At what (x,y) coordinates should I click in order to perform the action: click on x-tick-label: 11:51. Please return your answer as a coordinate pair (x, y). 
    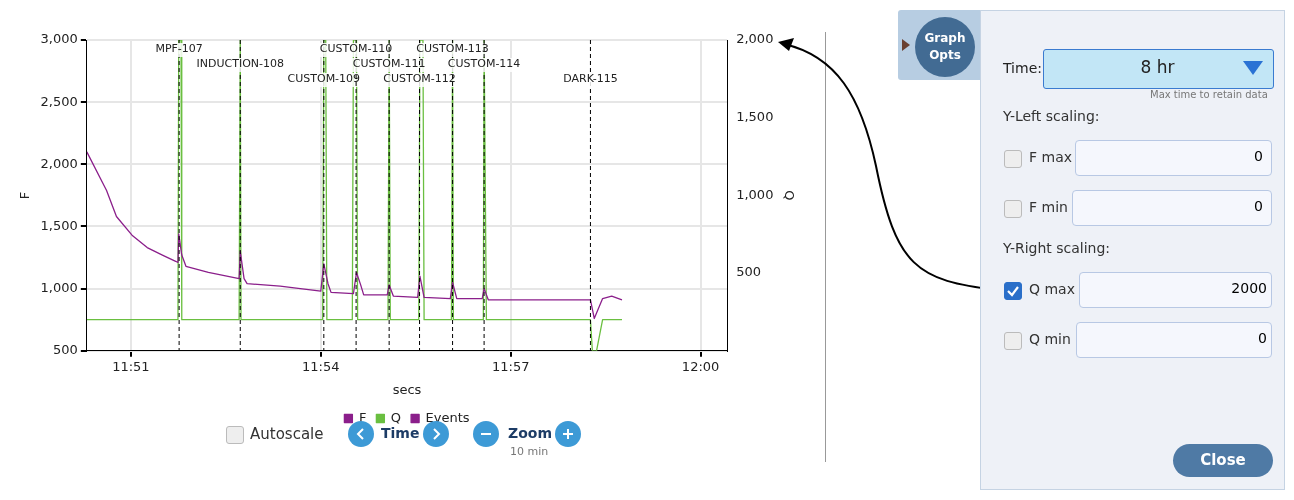
    Looking at the image, I should click on (131, 366).